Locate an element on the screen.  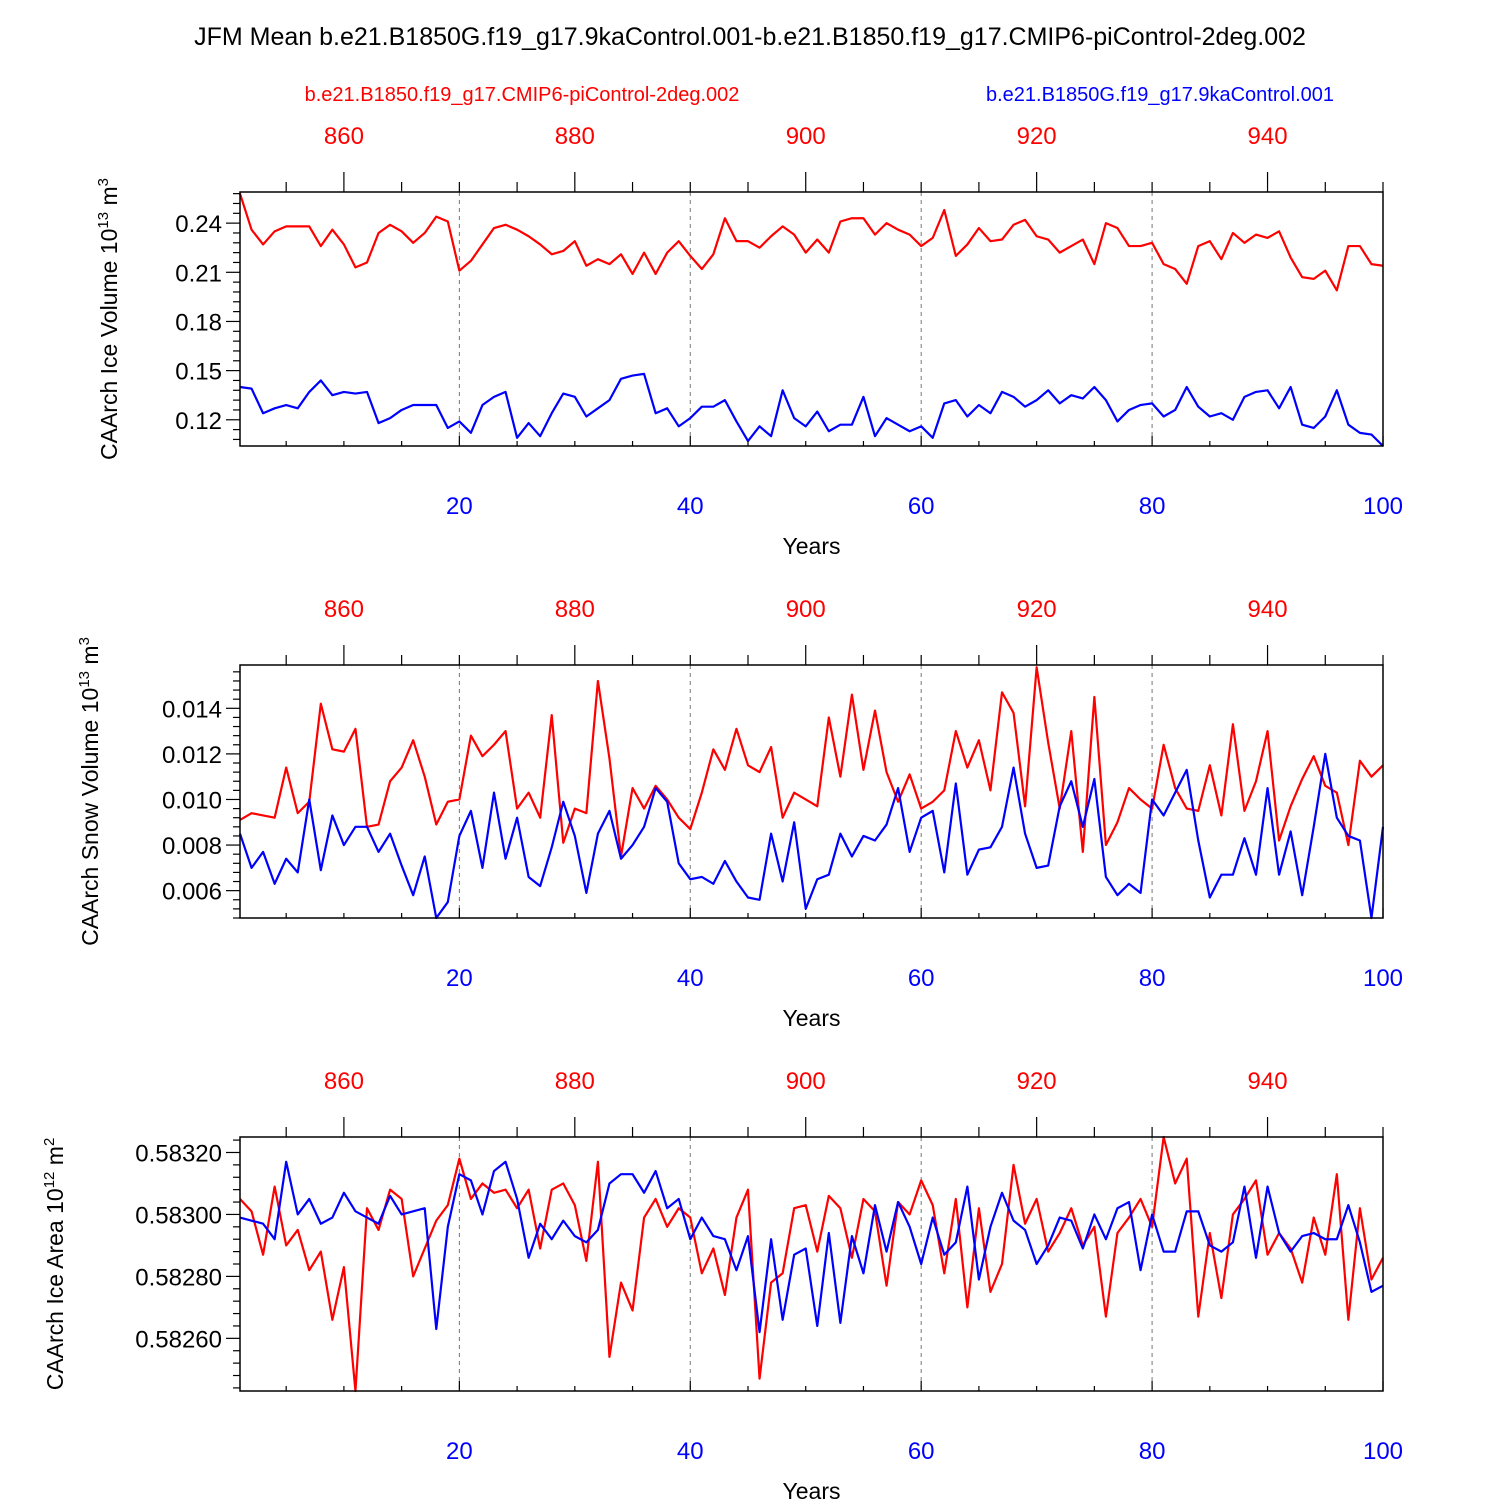
y-tick-label: 0.21 is located at coordinates (198, 273).